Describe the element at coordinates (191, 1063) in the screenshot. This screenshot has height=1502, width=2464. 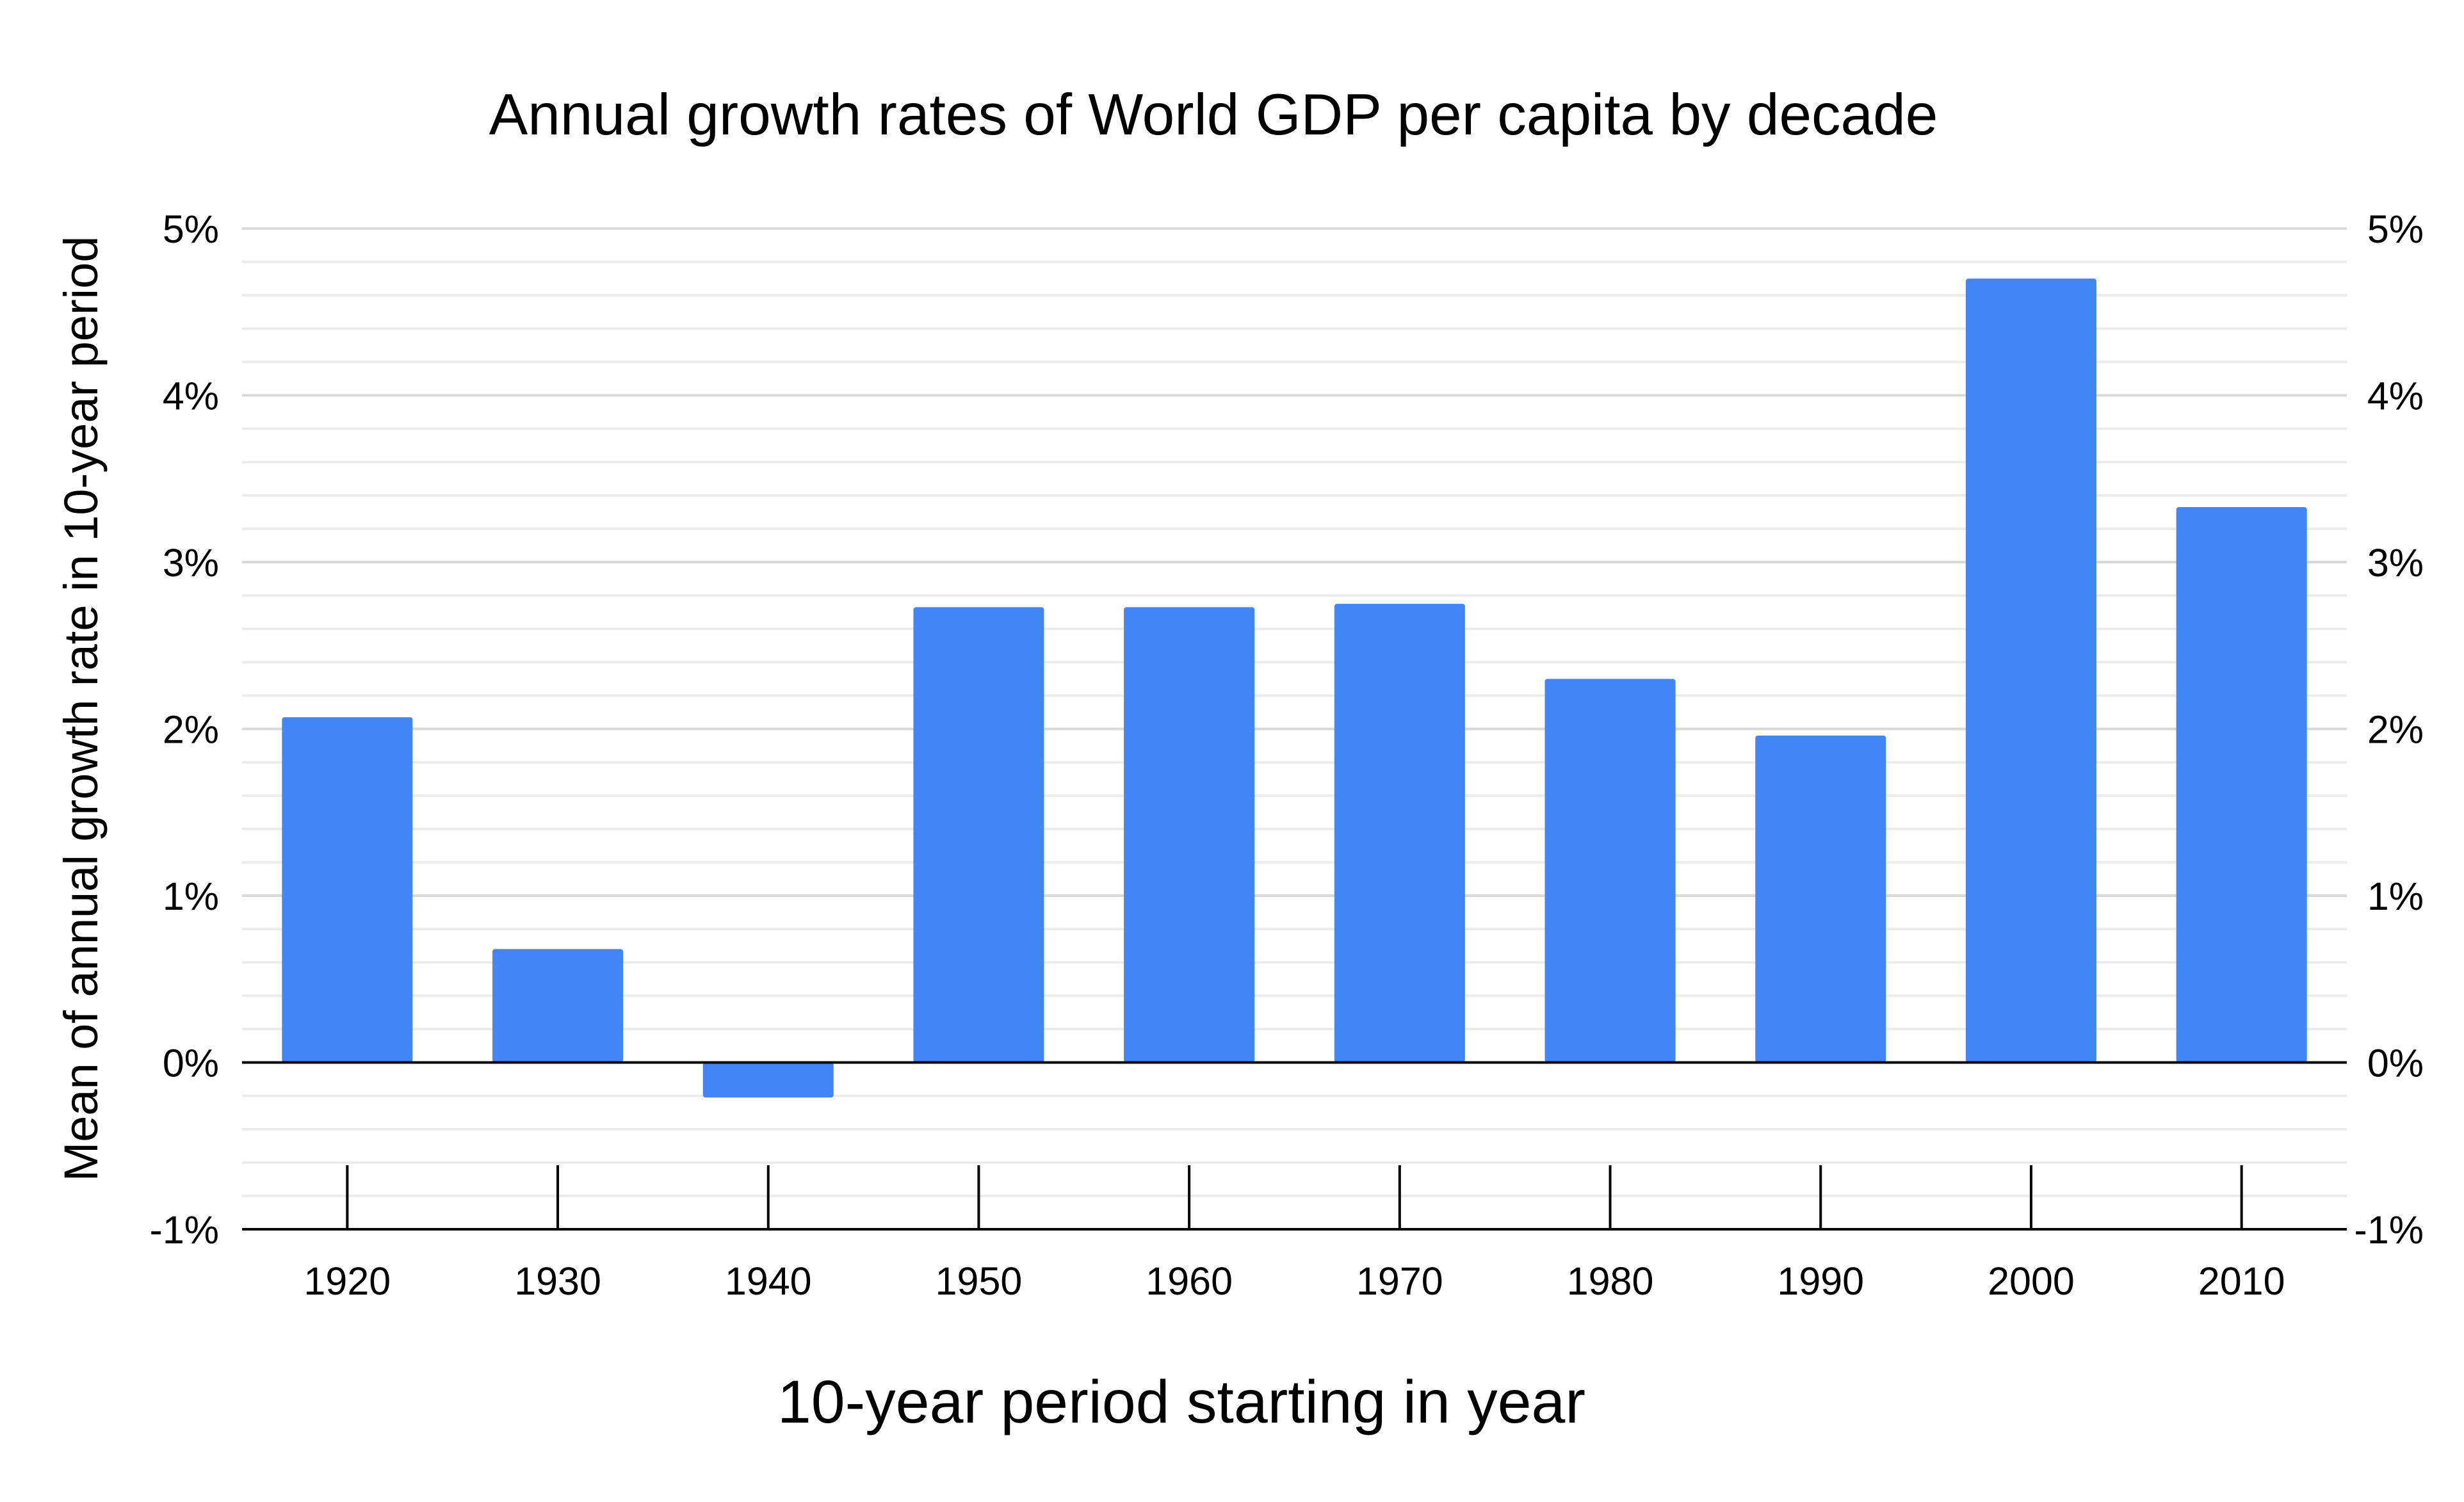
I see `y-tick-label-left: 0%` at that location.